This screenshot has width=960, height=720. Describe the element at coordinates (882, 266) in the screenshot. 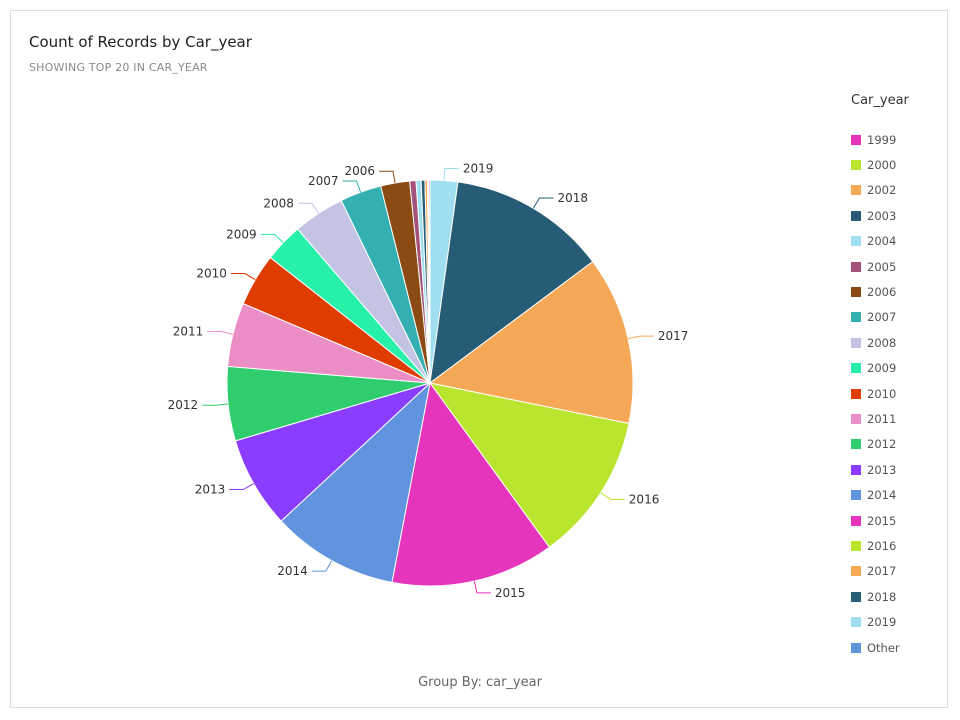

I see `legend-label: 2005` at that location.